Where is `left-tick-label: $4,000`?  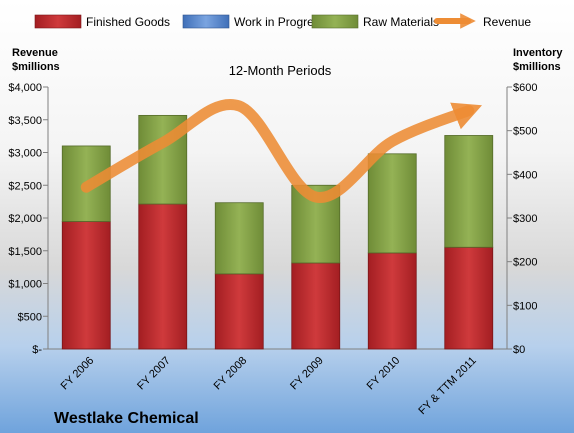
left-tick-label: $4,000 is located at coordinates (25, 88).